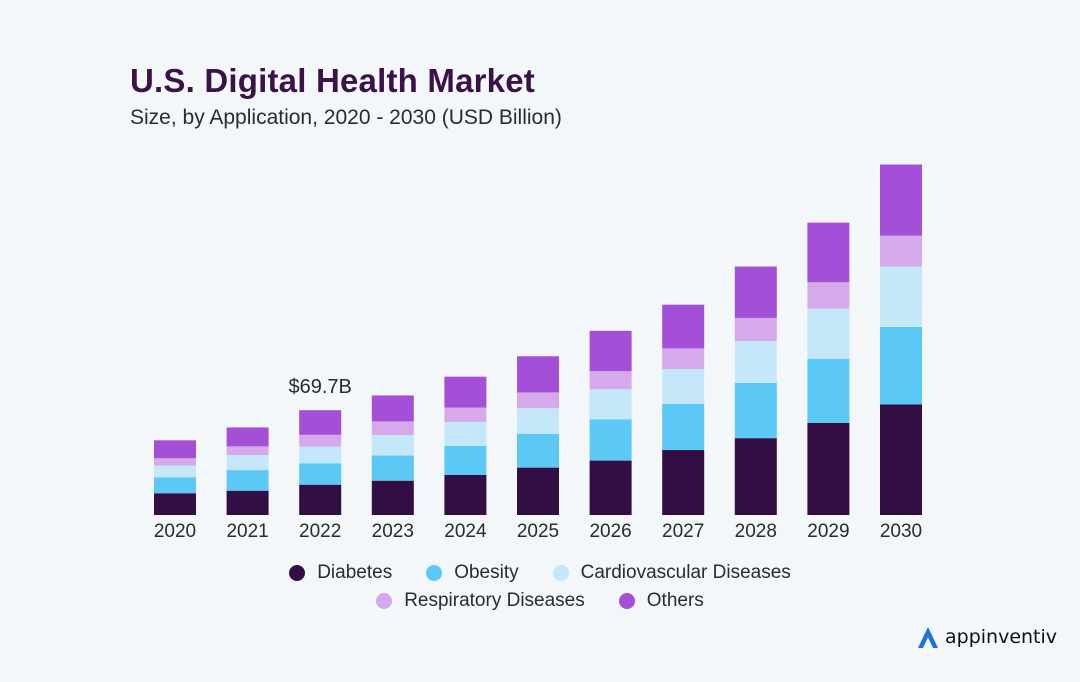  Describe the element at coordinates (247, 531) in the screenshot. I see `x-tick-label-2021: 2021` at that location.